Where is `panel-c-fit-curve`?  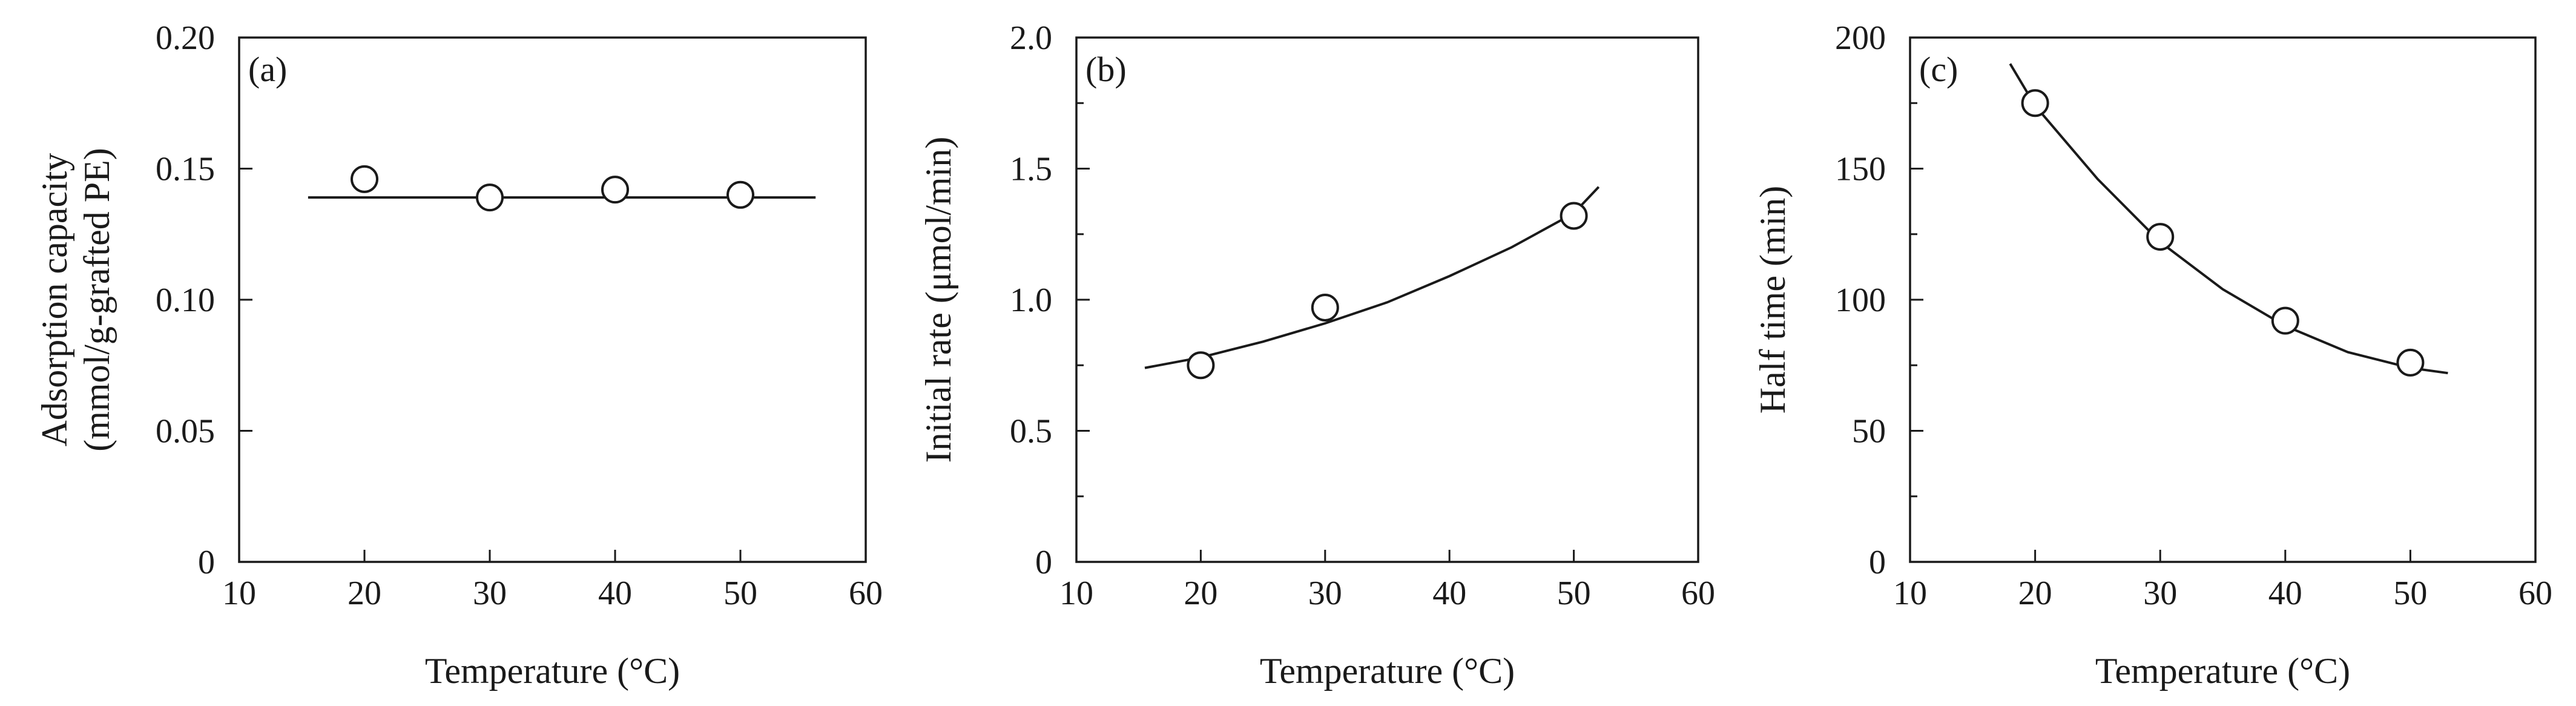
panel-c-fit-curve is located at coordinates (2228, 219).